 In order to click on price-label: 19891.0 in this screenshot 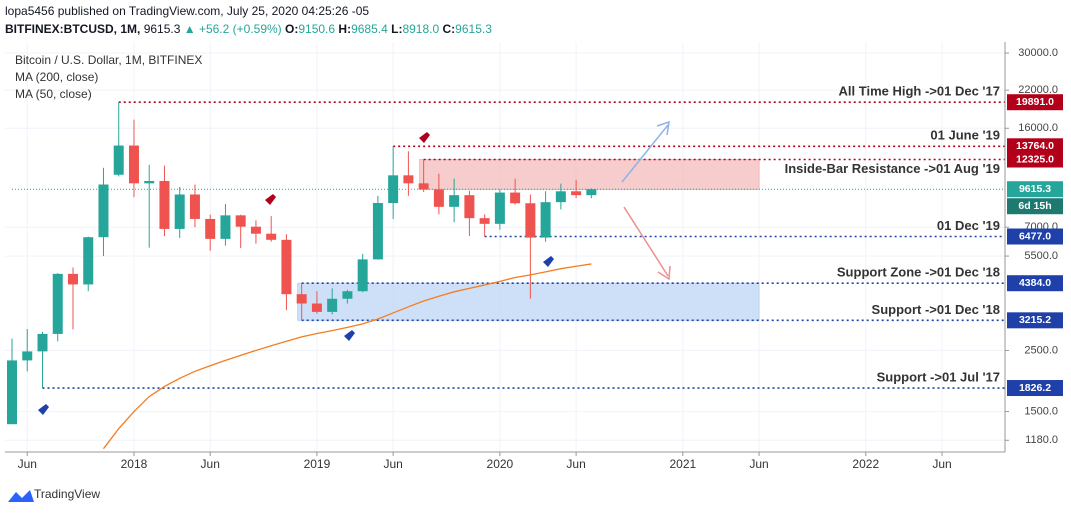, I will do `click(1035, 102)`.